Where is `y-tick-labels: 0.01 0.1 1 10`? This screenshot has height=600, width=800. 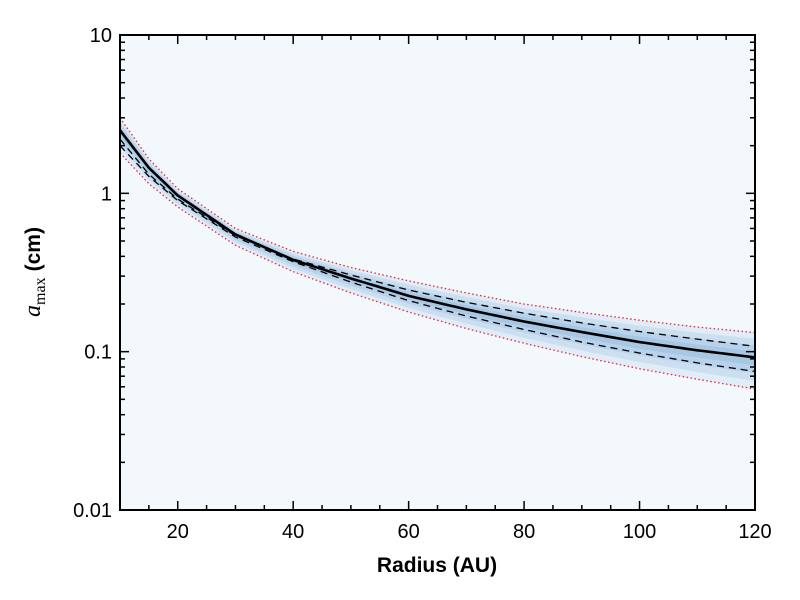
y-tick-labels: 0.01 0.1 1 10 is located at coordinates (92, 273).